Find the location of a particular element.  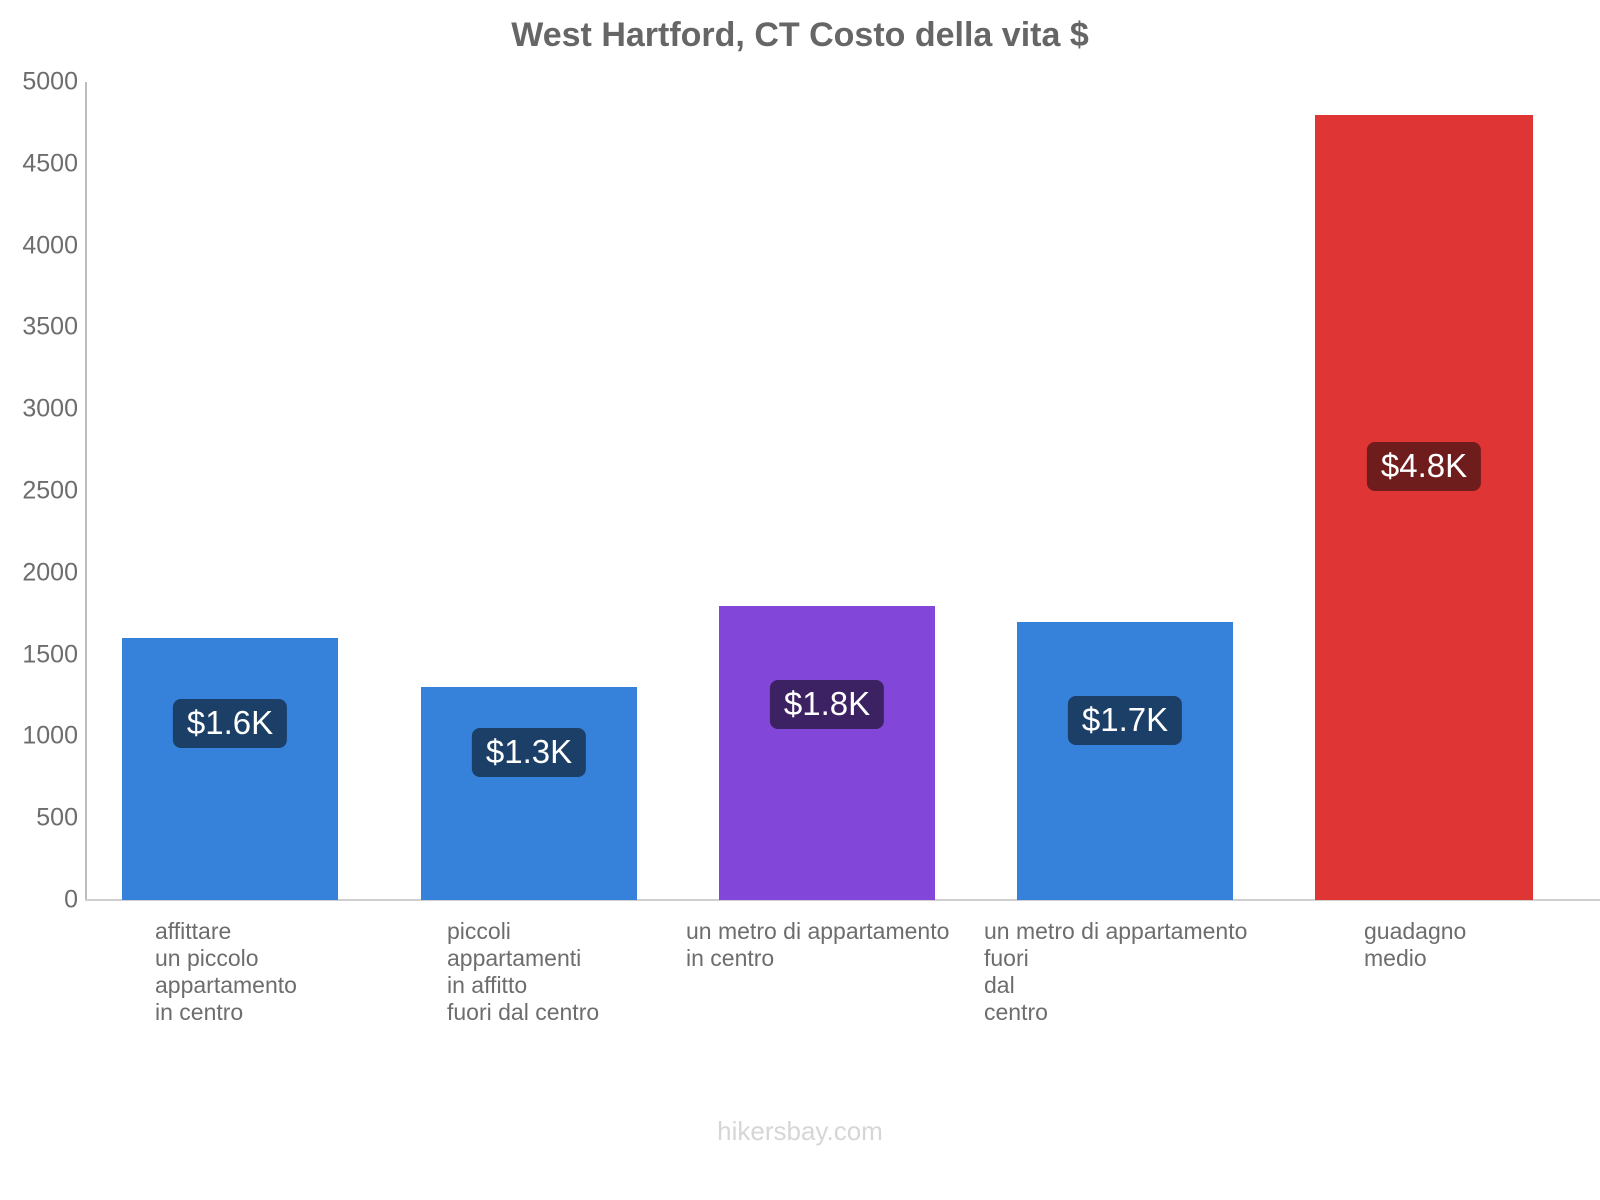

x-axis-category-label: un metro di appartamento in centro is located at coordinates (818, 944).